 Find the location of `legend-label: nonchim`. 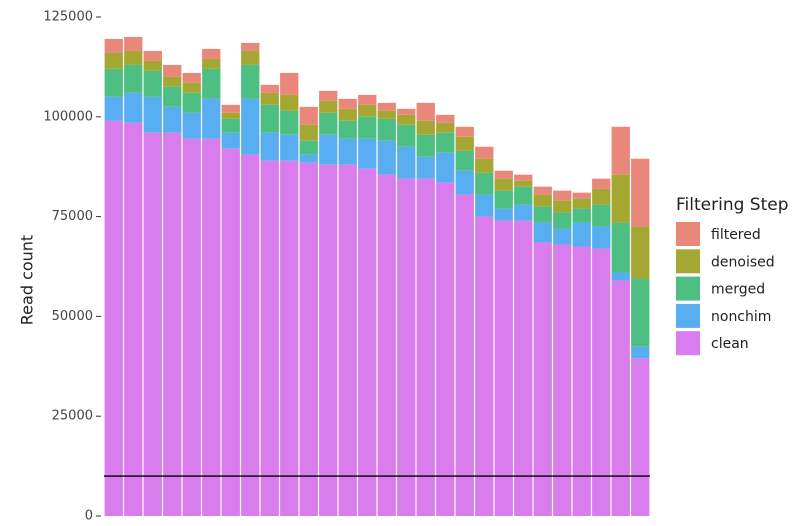

legend-label: nonchim is located at coordinates (741, 317).